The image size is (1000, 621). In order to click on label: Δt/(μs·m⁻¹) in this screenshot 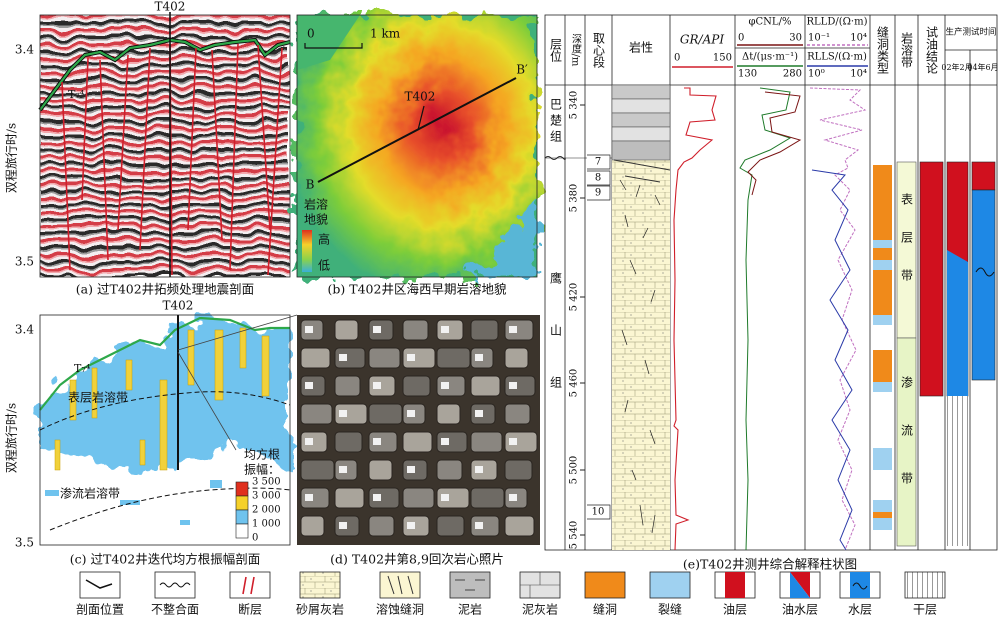, I will do `click(770, 57)`.